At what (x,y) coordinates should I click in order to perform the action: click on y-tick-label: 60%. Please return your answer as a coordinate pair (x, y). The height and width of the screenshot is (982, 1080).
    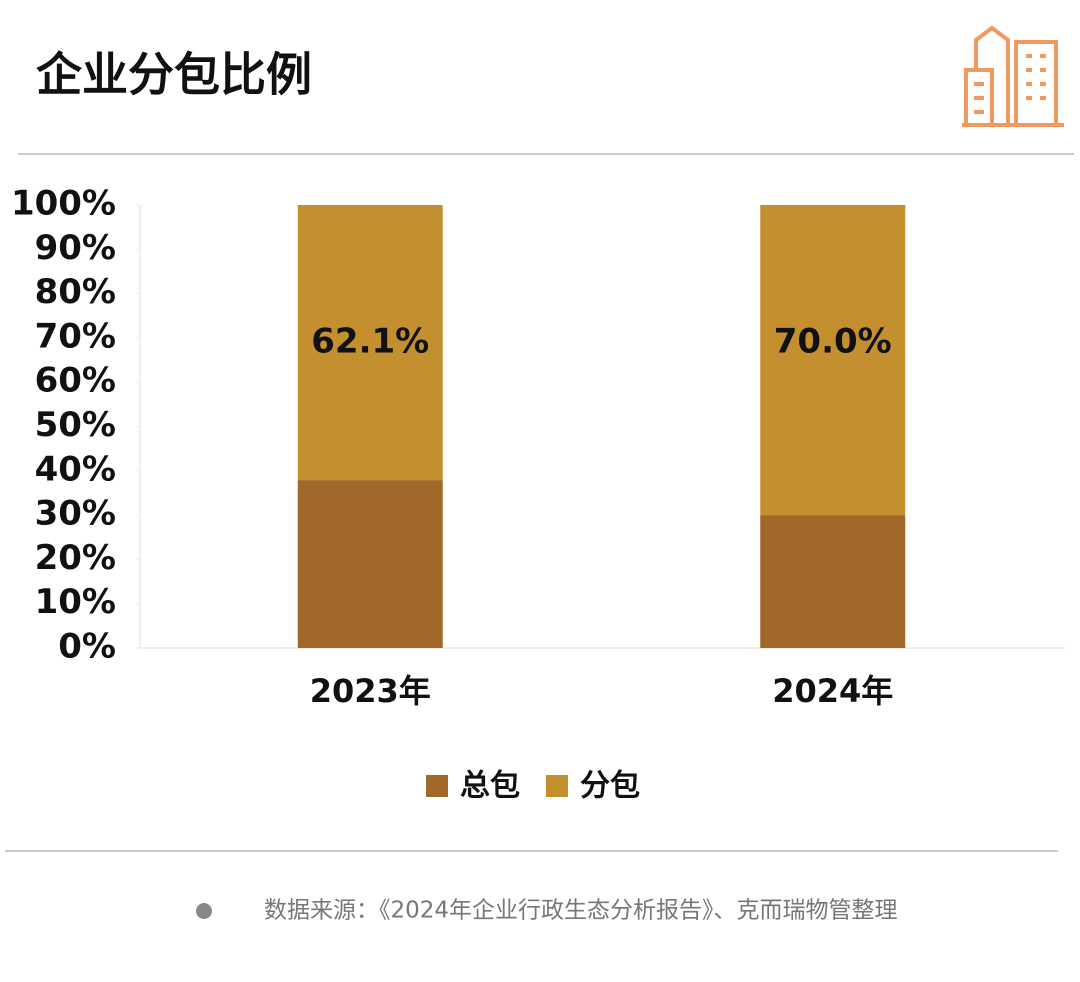
    Looking at the image, I should click on (75, 381).